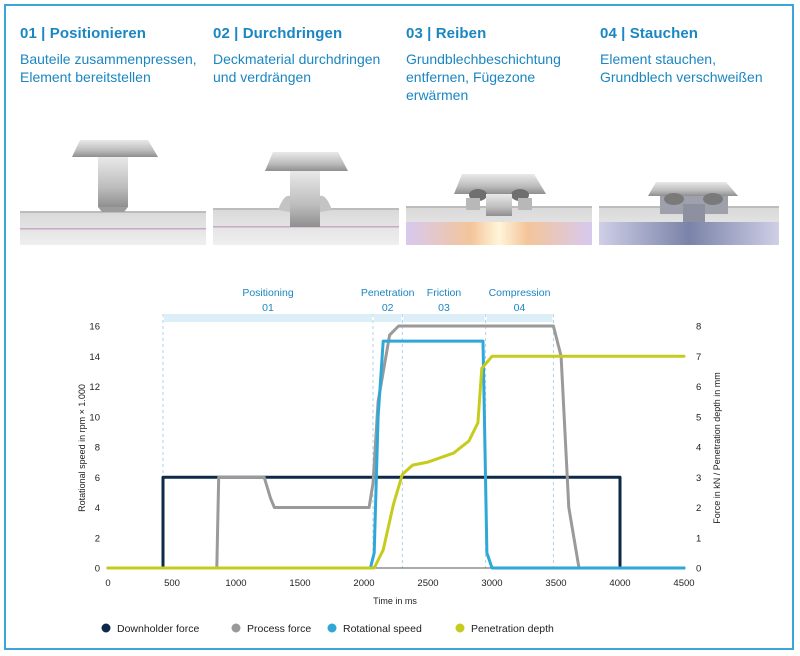 The image size is (800, 656). I want to click on legend-label: Rotational speed, so click(382, 629).